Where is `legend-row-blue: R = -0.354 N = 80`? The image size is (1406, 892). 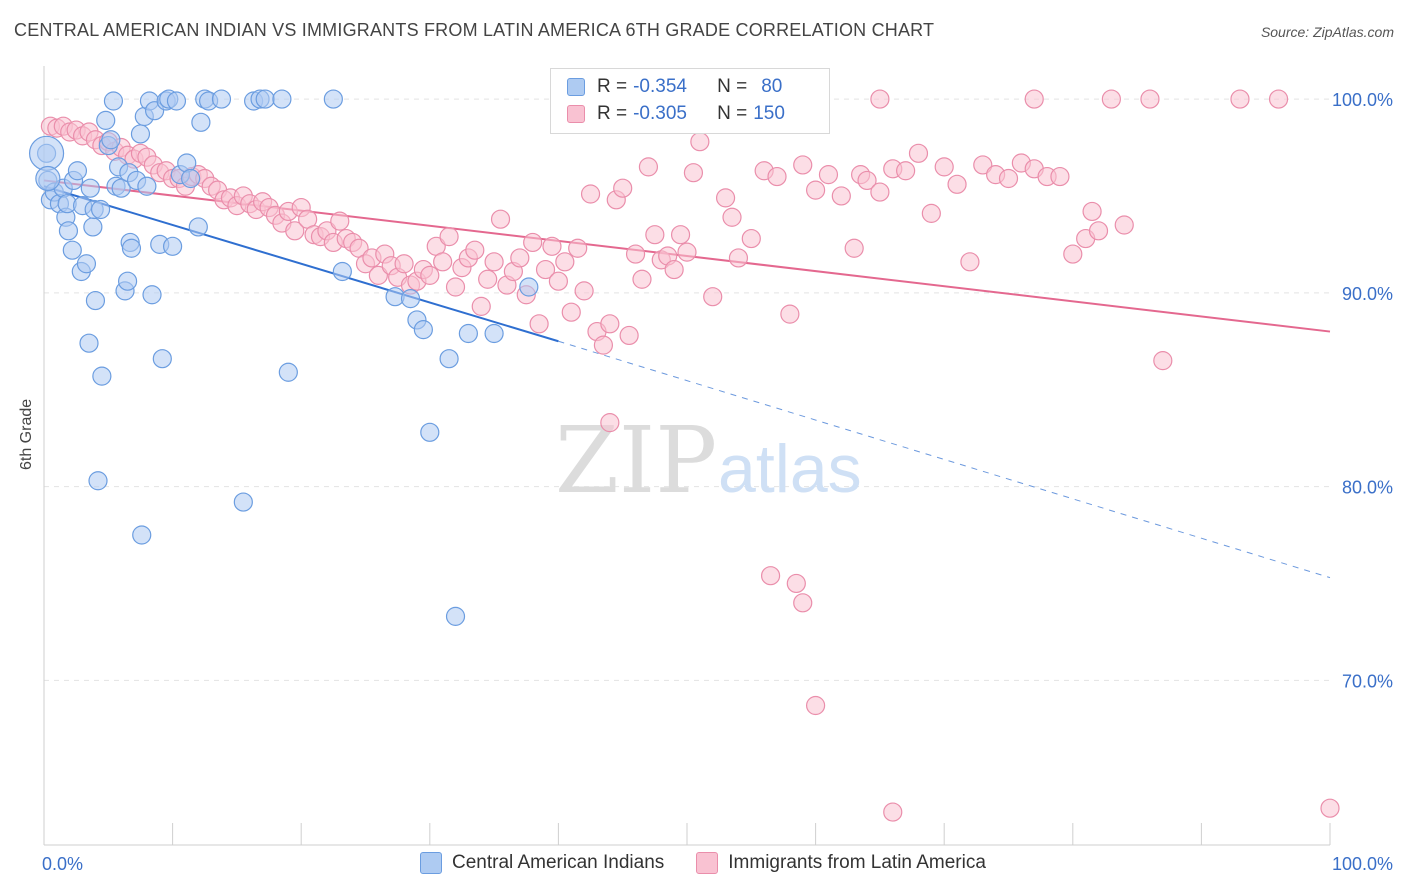
legend-row-blue: R = -0.354 N = 80 is located at coordinates (674, 87).